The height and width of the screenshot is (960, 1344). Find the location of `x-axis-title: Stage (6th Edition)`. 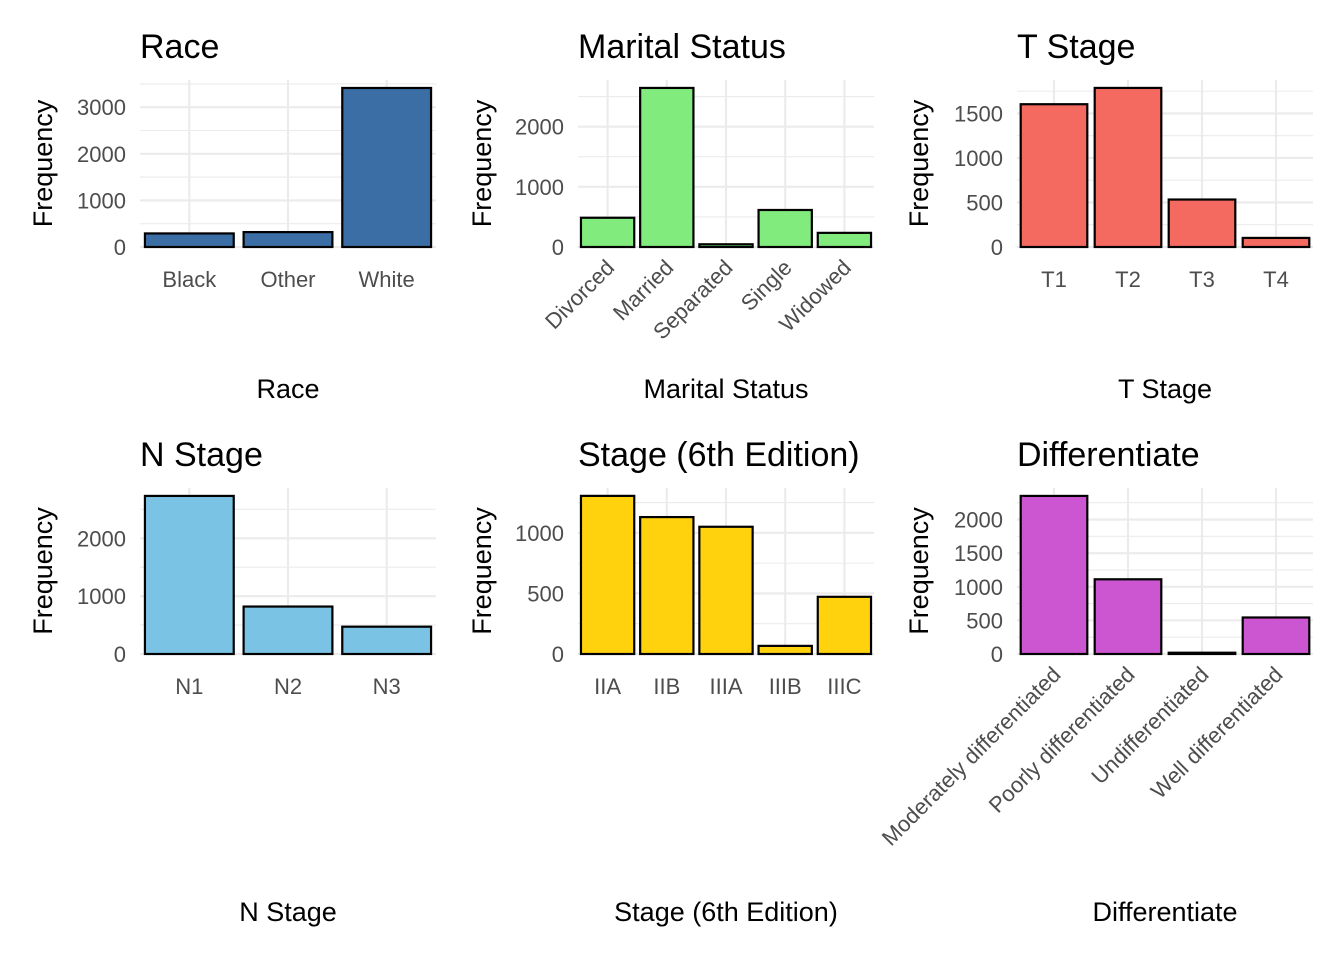

x-axis-title: Stage (6th Edition) is located at coordinates (726, 912).